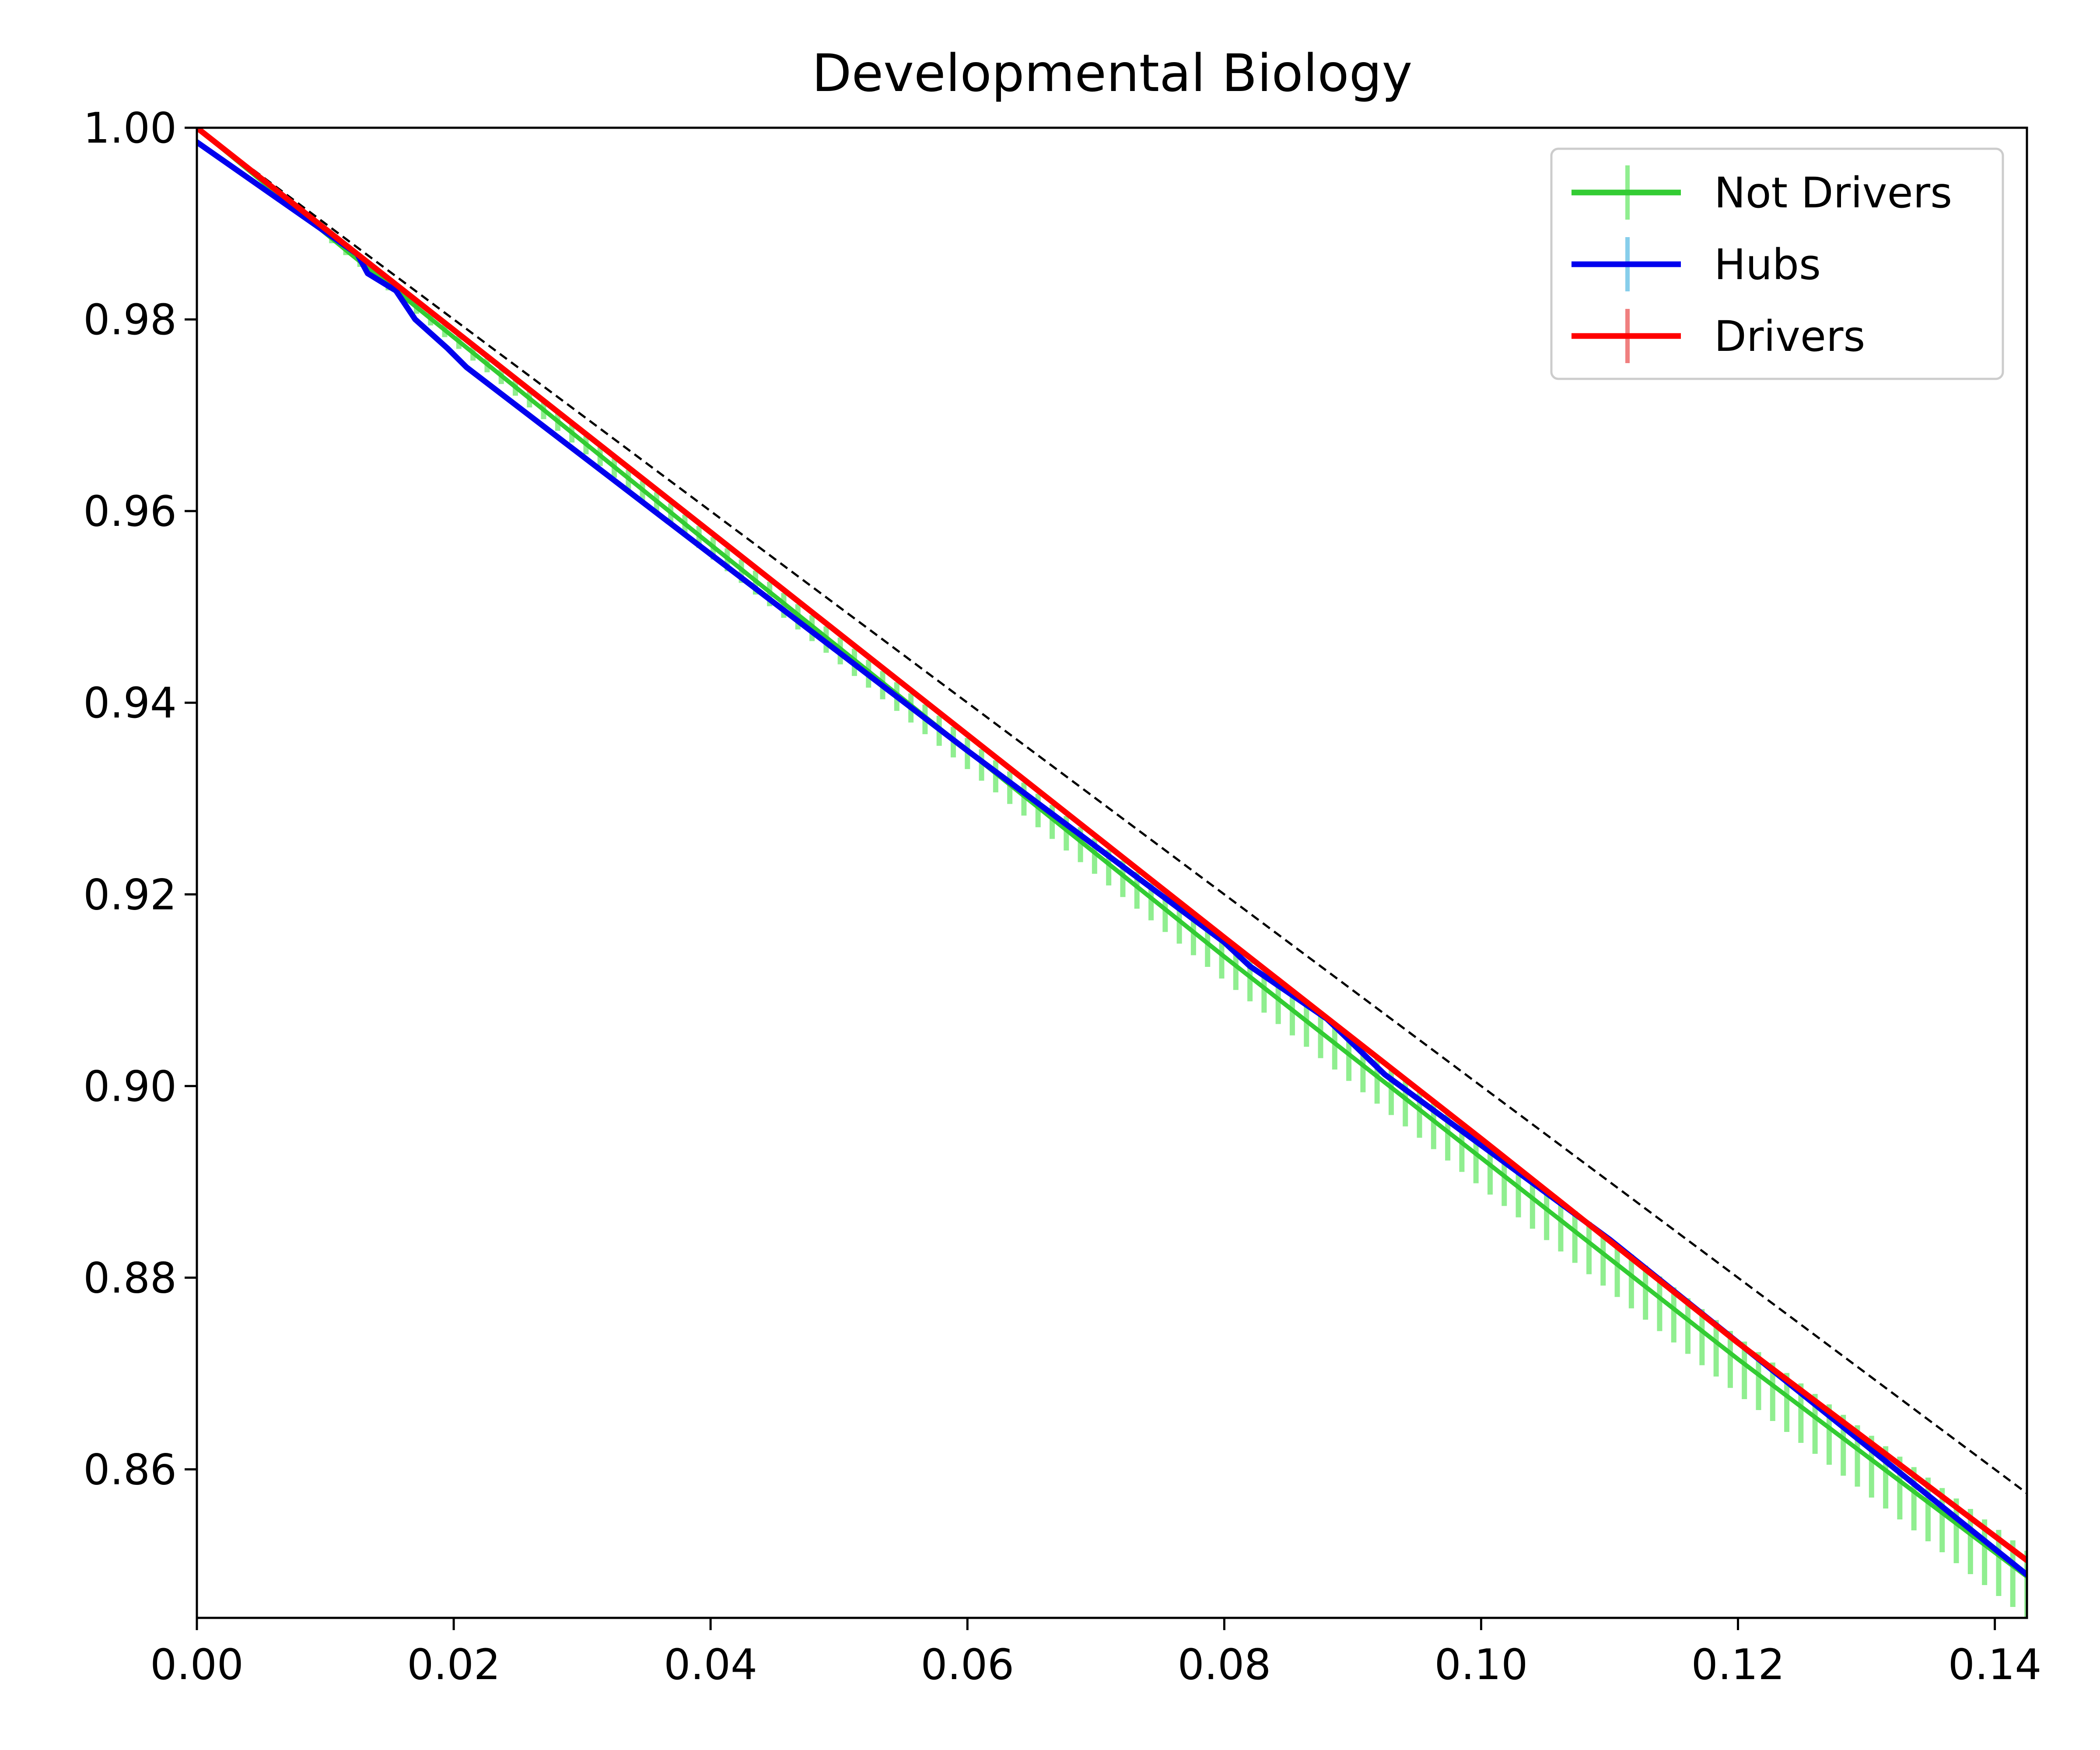  Describe the element at coordinates (130, 703) in the screenshot. I see `y-tick-label-3: 0.94` at that location.